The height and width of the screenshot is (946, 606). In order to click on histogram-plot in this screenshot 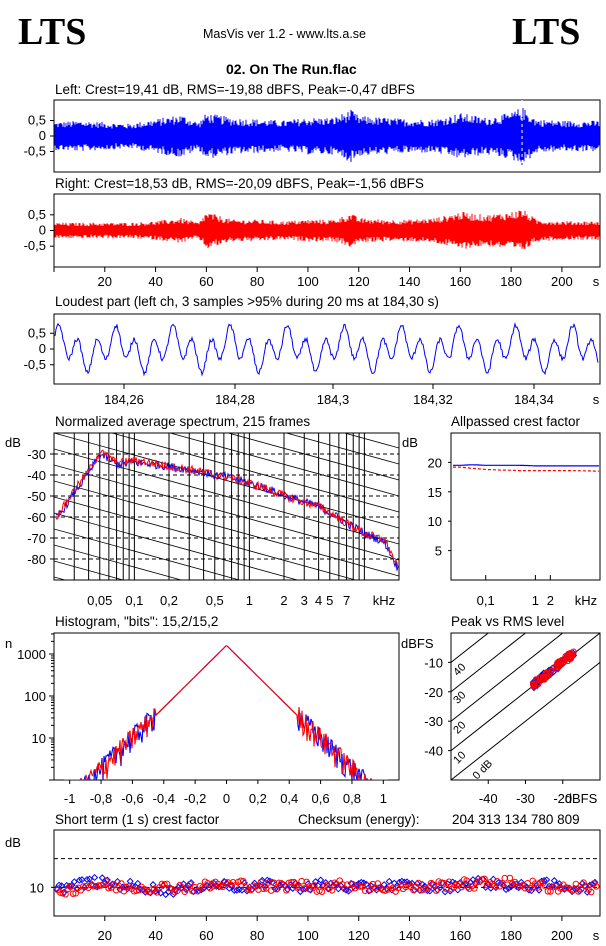, I will do `click(226, 712)`.